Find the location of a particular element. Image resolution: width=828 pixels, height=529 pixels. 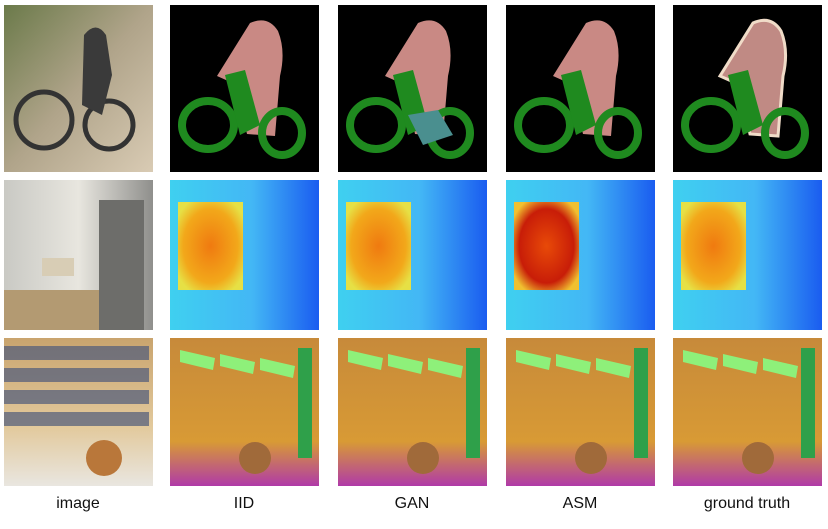

column-label: image is located at coordinates (78, 503).